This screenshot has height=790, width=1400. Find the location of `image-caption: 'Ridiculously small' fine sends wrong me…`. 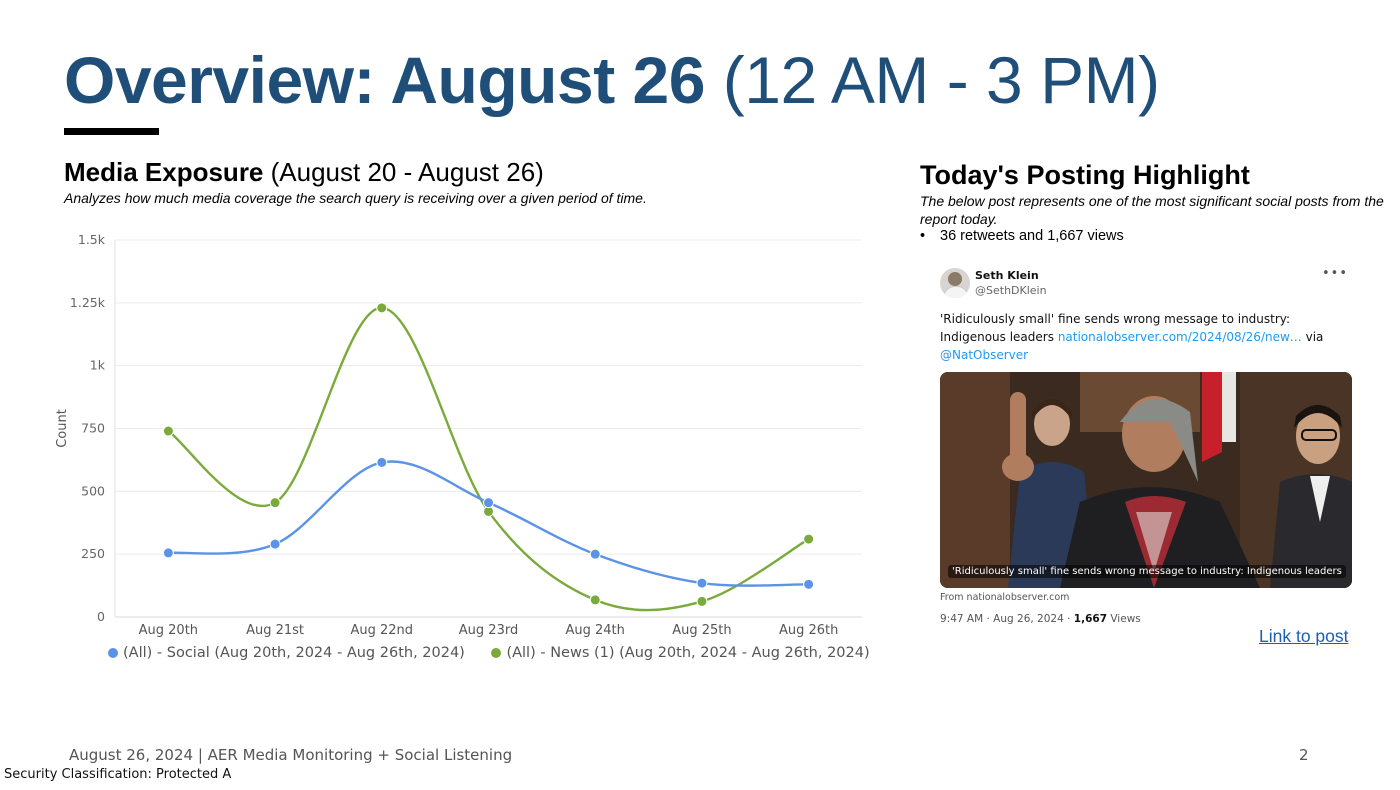

image-caption: 'Ridiculously small' fine sends wrong me… is located at coordinates (1147, 571).